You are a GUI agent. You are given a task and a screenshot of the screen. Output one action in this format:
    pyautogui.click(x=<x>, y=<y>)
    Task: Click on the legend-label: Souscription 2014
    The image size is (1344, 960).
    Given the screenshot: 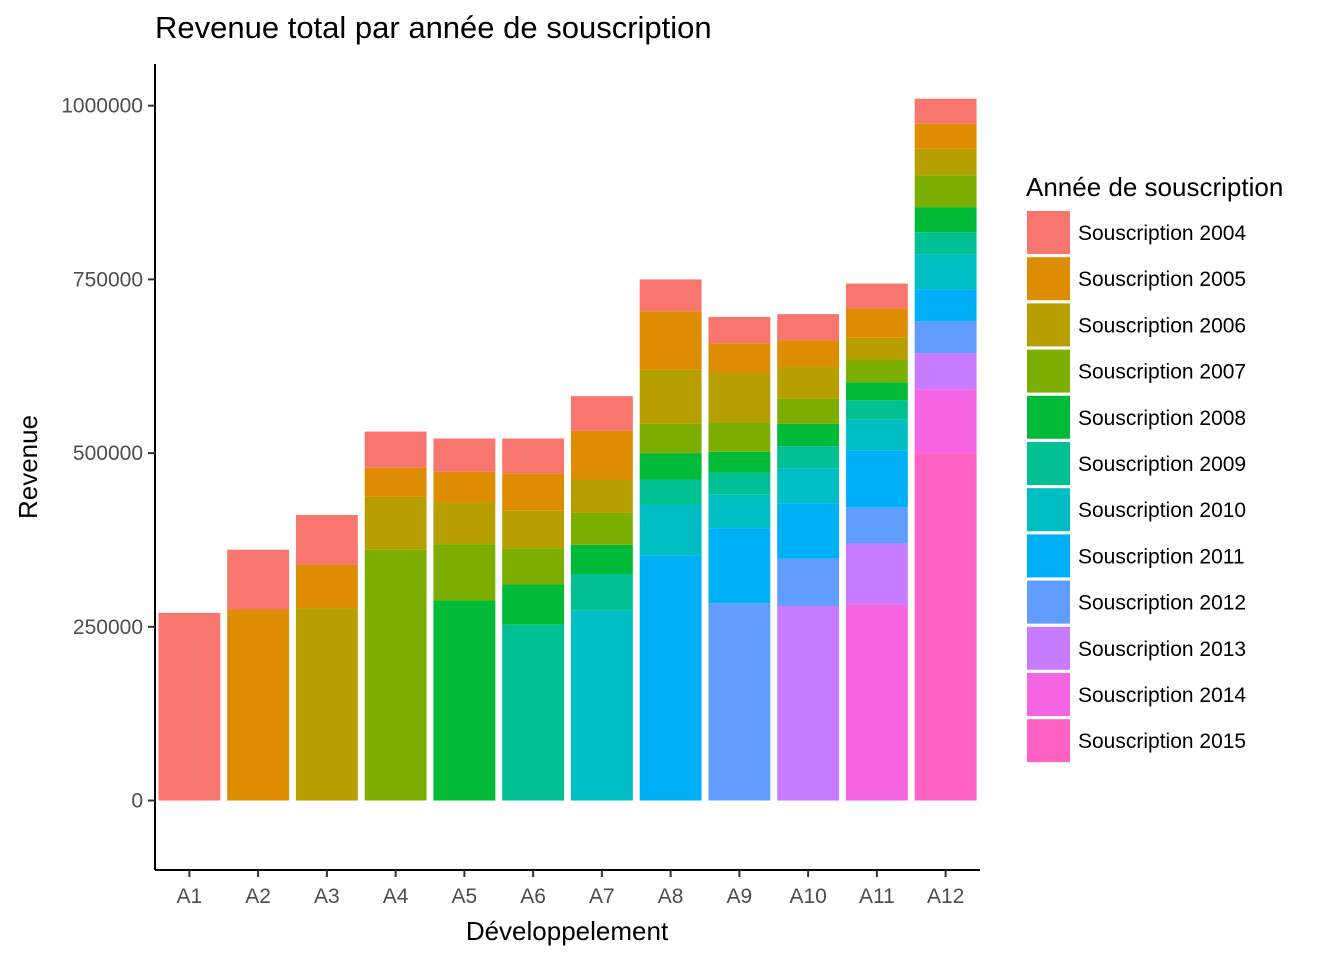 What is the action you would take?
    pyautogui.click(x=1162, y=695)
    